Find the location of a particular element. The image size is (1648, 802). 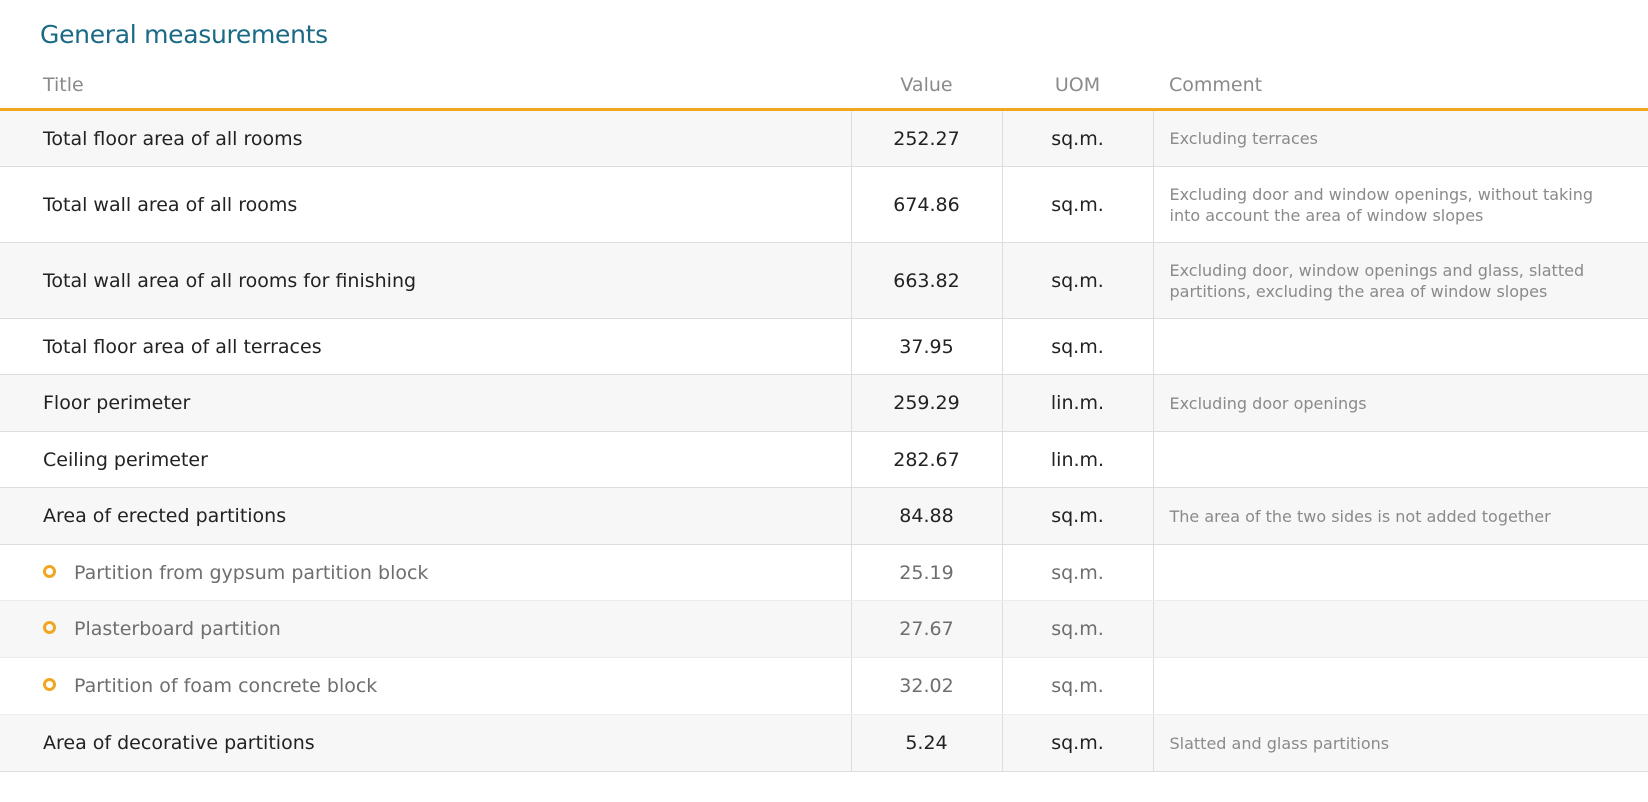

row-comment: Excluding door openings is located at coordinates (1400, 403).